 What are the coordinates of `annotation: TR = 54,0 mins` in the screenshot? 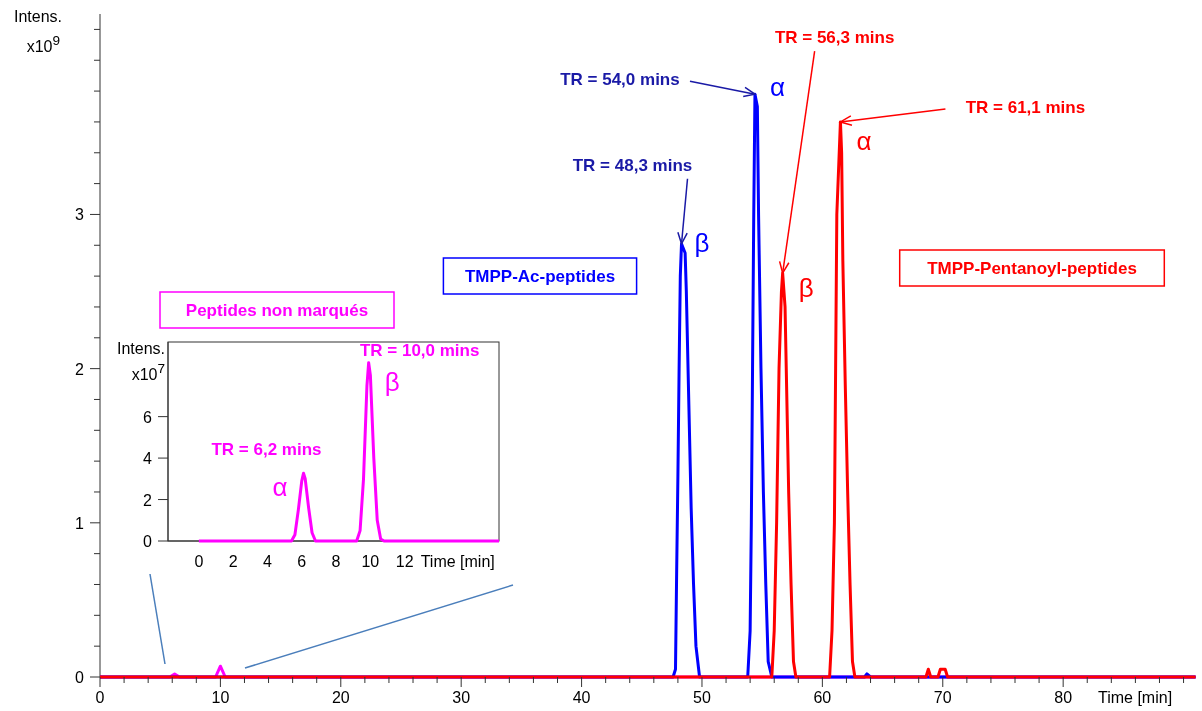 It's located at (620, 80).